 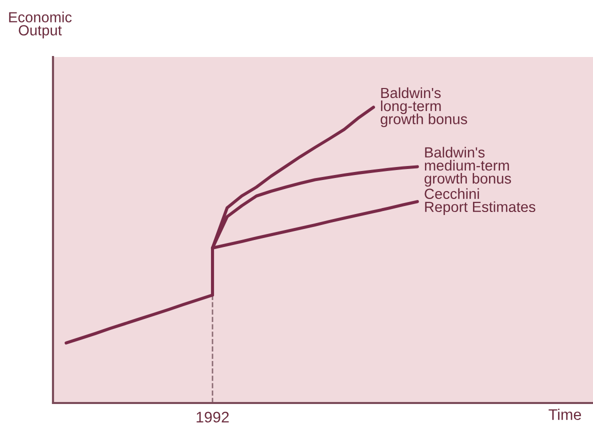 What do you see at coordinates (480, 201) in the screenshot?
I see `series-label: Cecchini Report Estimates` at bounding box center [480, 201].